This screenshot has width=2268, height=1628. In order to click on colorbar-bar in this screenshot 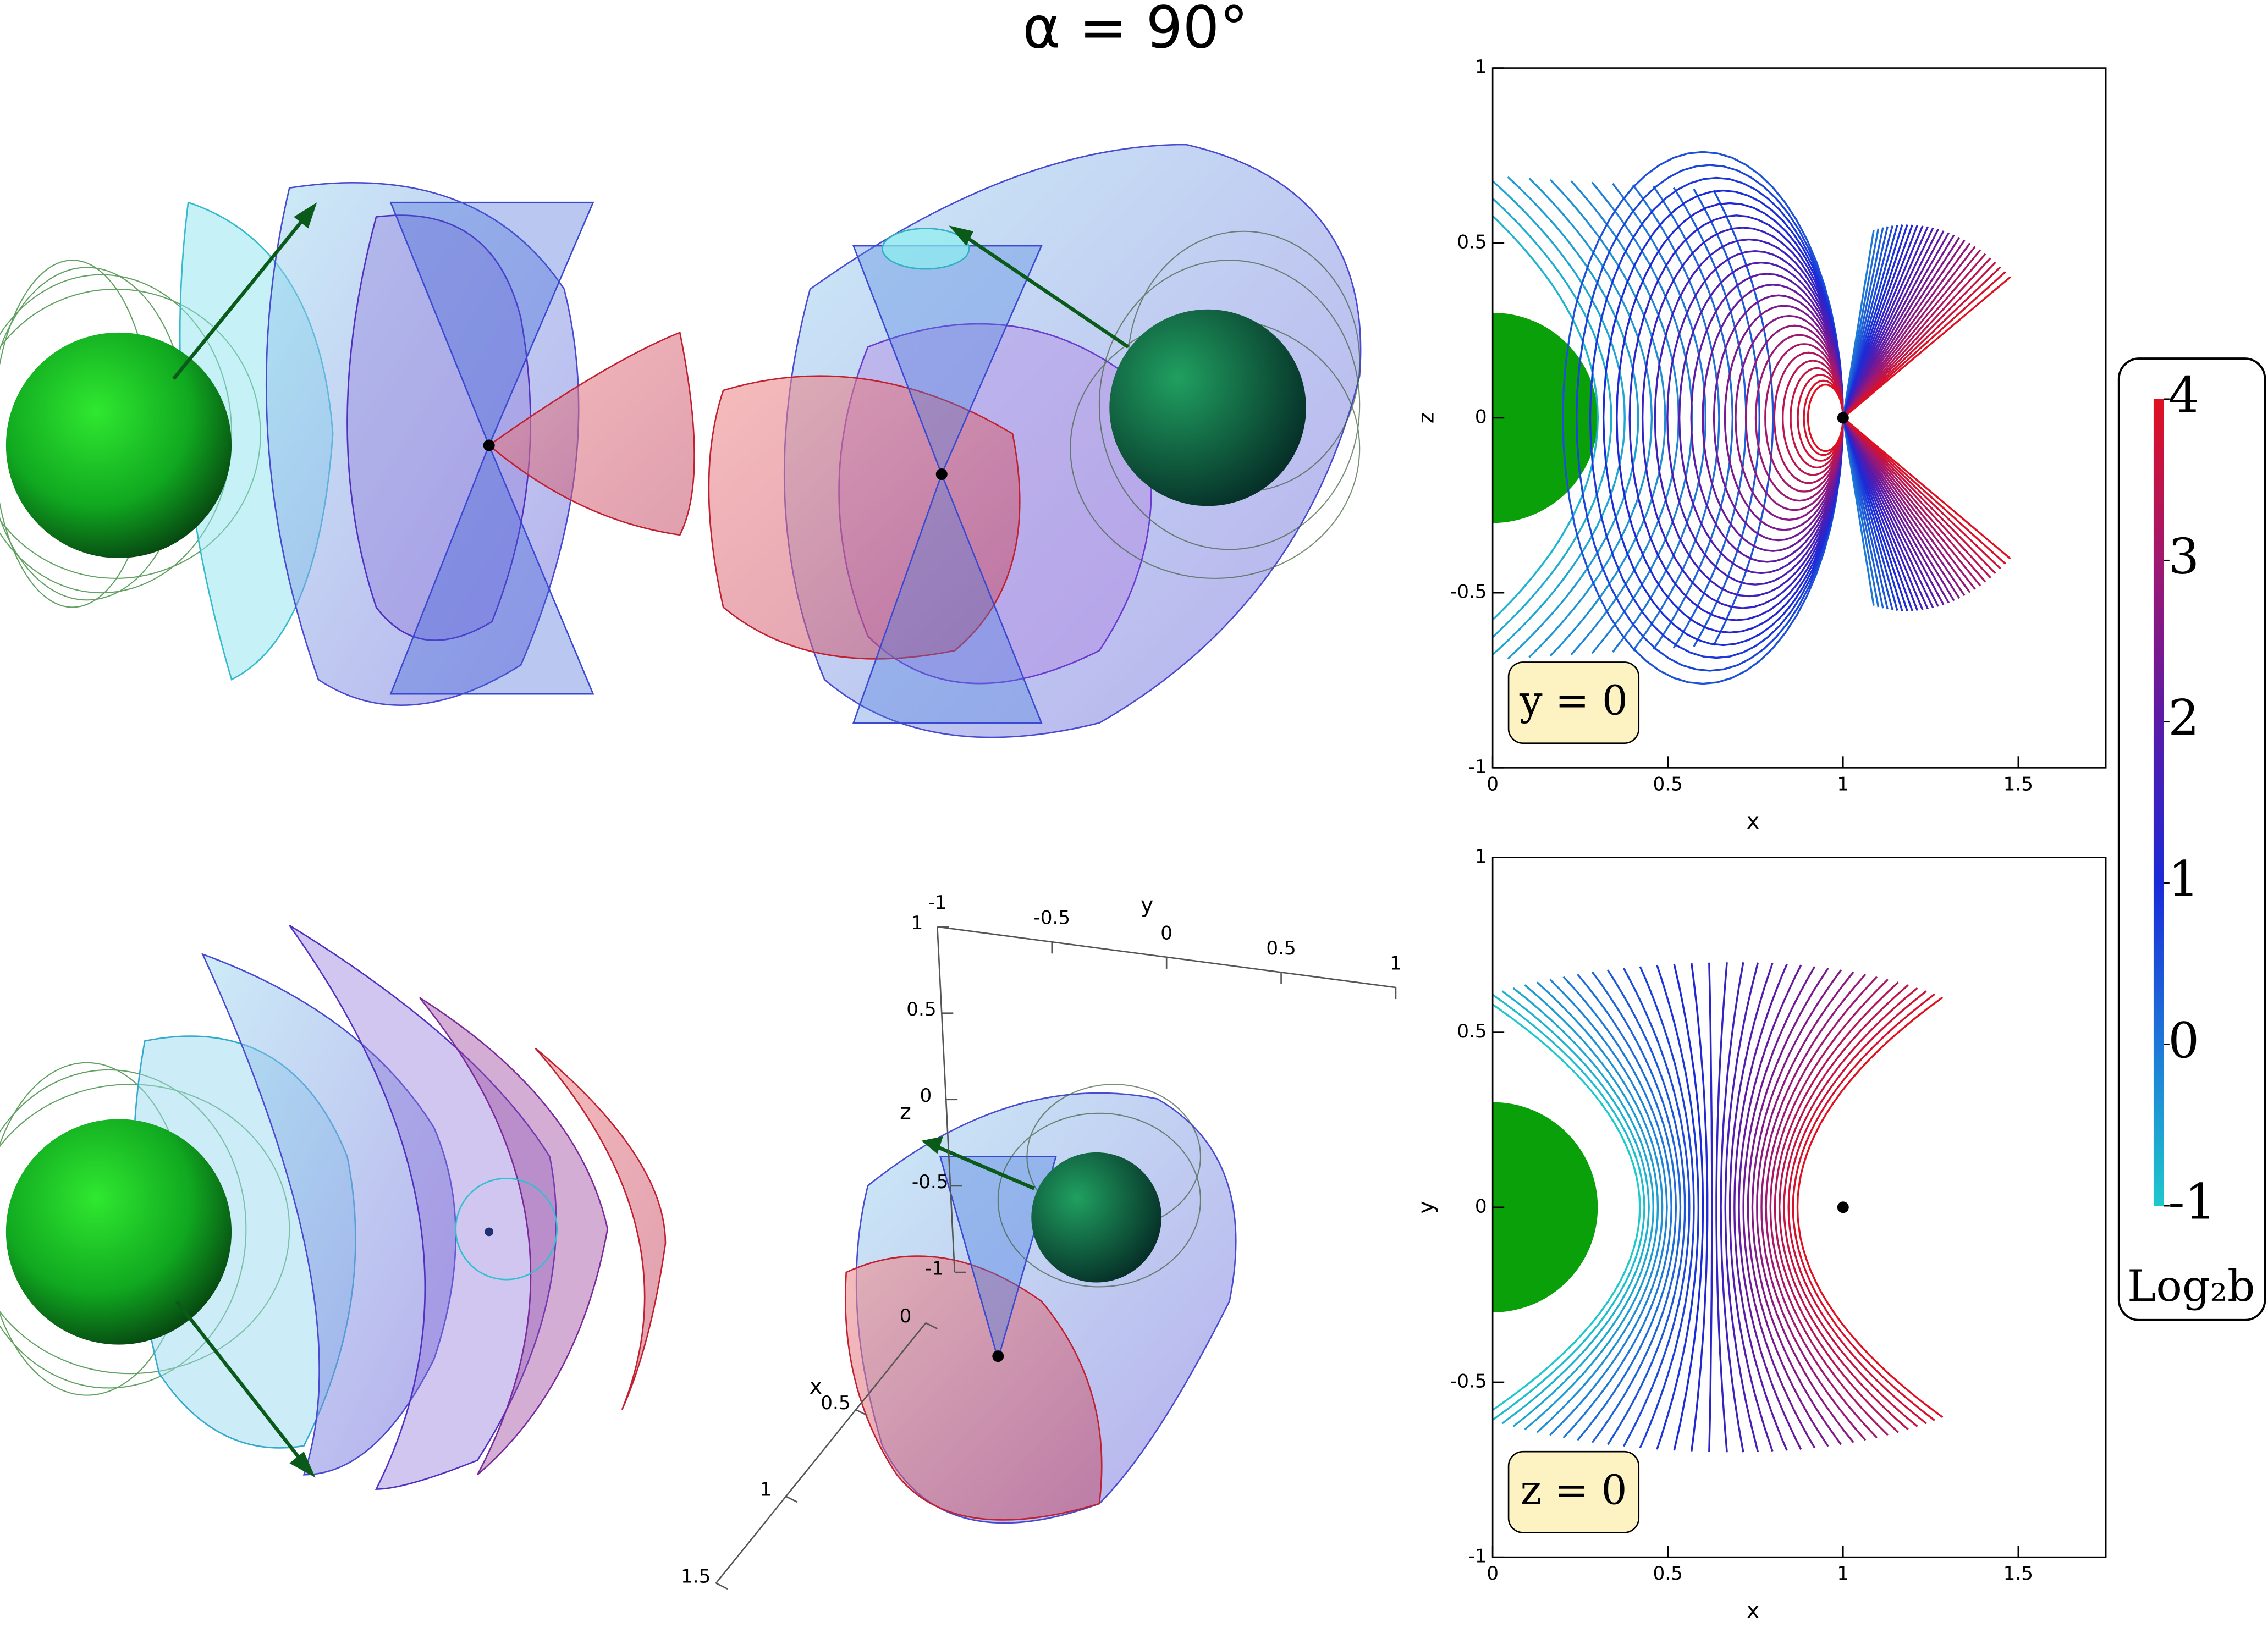, I will do `click(2158, 802)`.